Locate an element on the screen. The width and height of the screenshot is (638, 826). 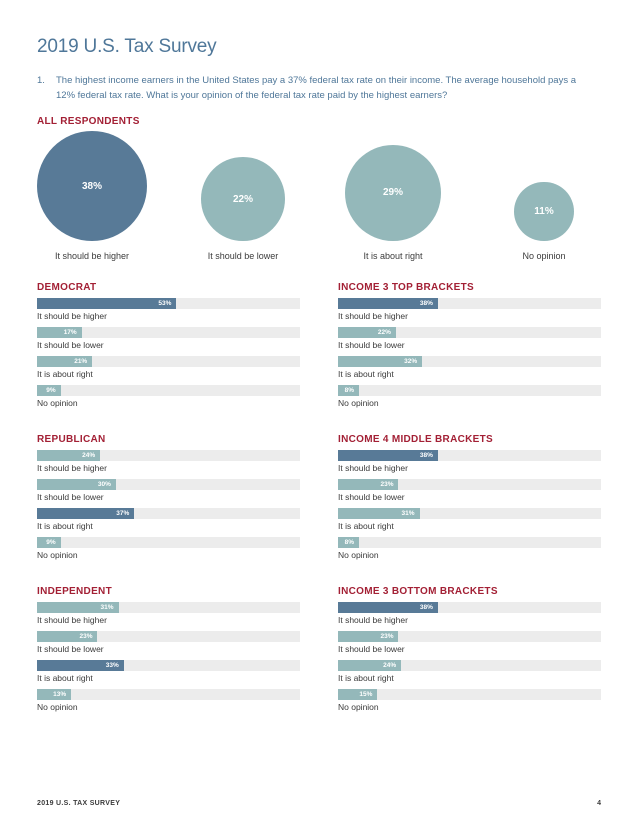
bubble-category-label: It should be higher is located at coordinates (92, 256).